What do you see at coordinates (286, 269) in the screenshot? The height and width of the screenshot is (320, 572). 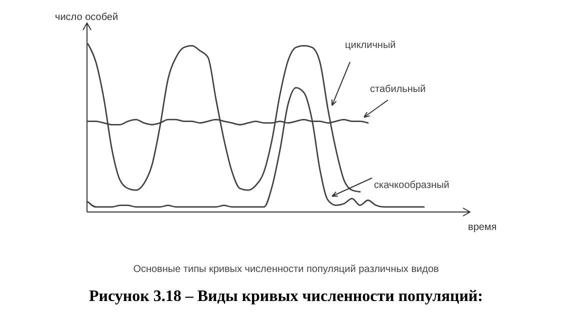 I see `text: Основные типы кривых численности популяций различных видов` at bounding box center [286, 269].